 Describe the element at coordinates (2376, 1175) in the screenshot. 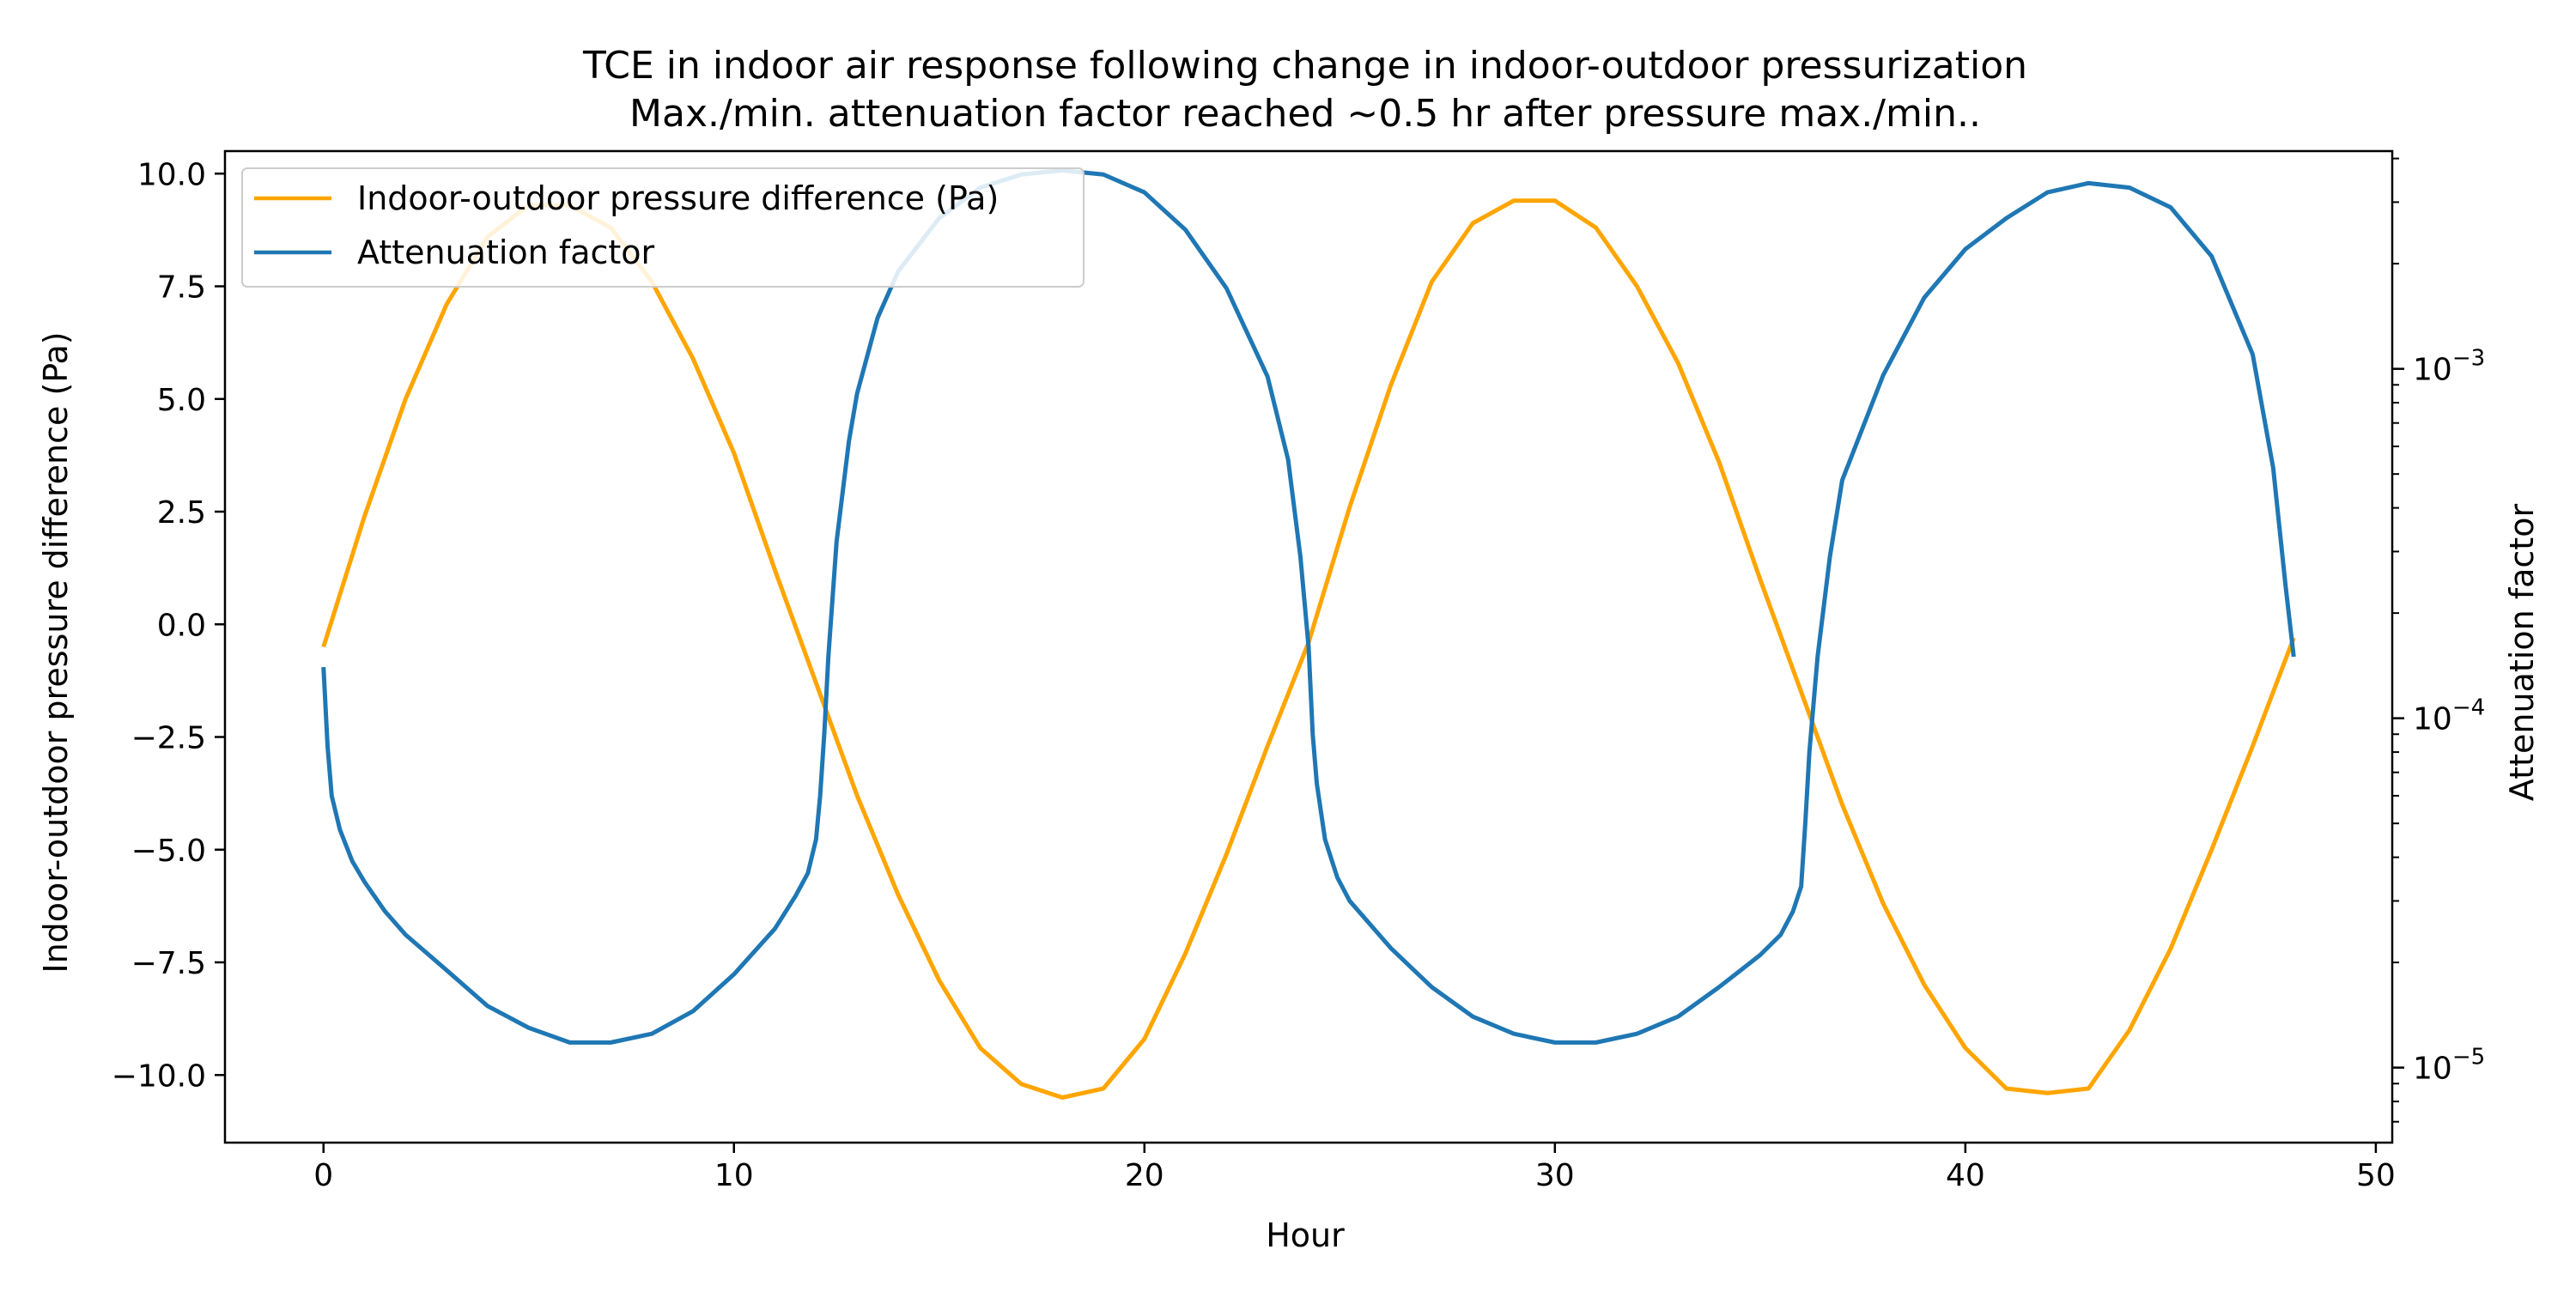

I see `x-tick-label: 50` at that location.